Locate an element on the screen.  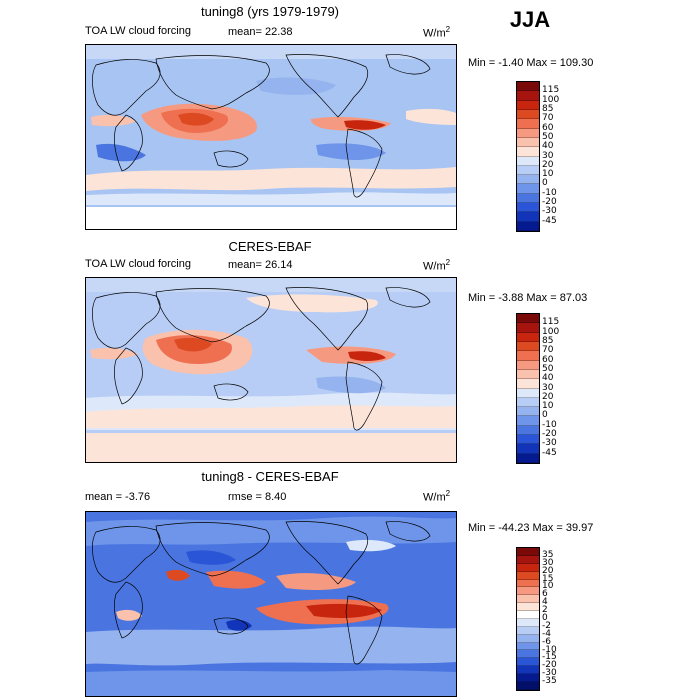
panel-2-colorbar-tick-label: 20 is located at coordinates (548, 396).